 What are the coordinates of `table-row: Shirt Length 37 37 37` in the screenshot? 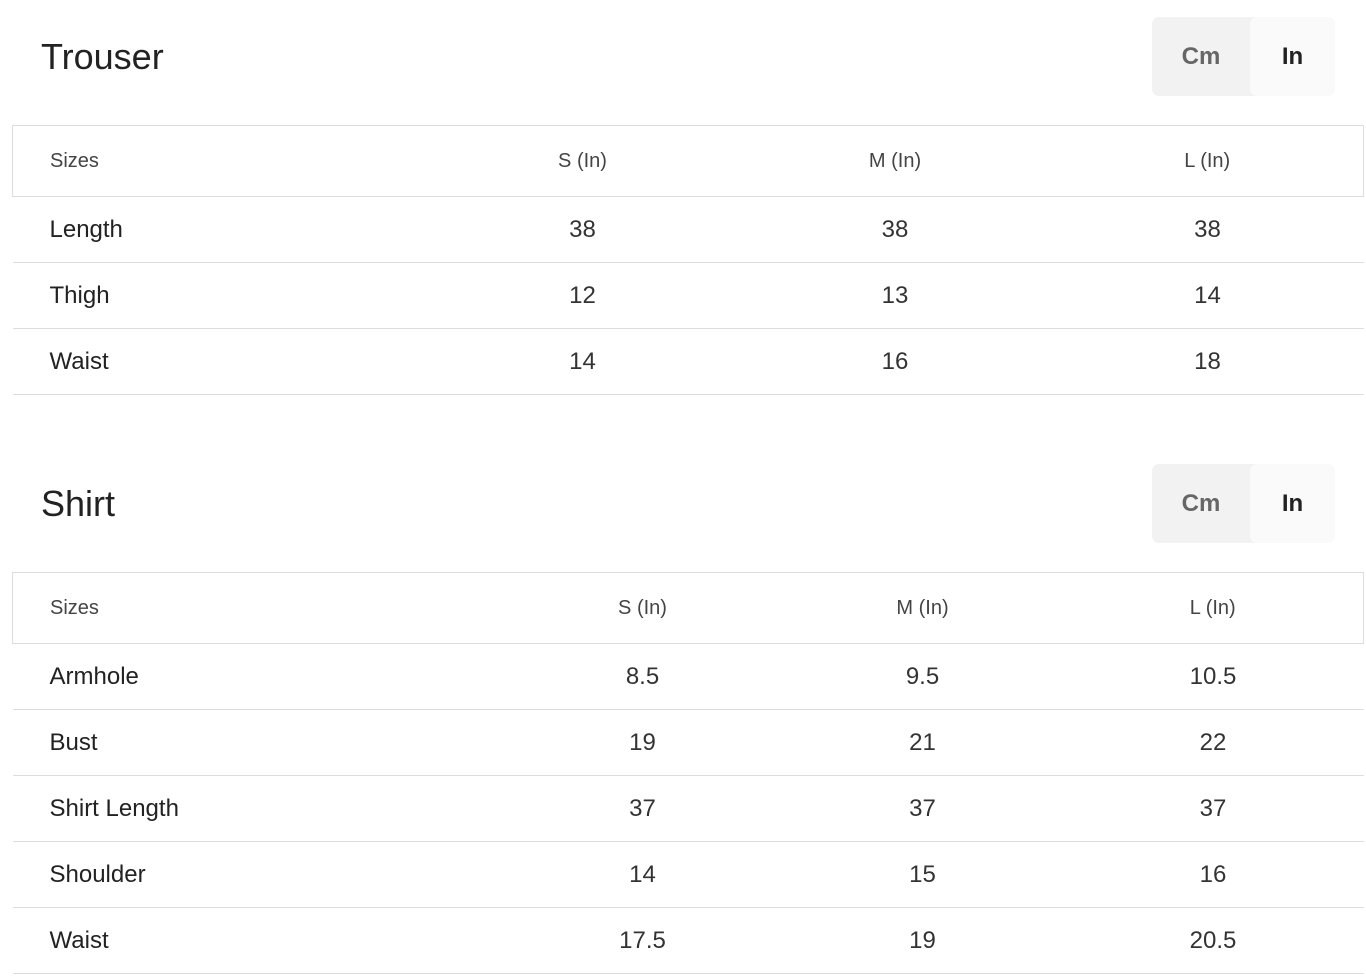 It's located at (688, 808).